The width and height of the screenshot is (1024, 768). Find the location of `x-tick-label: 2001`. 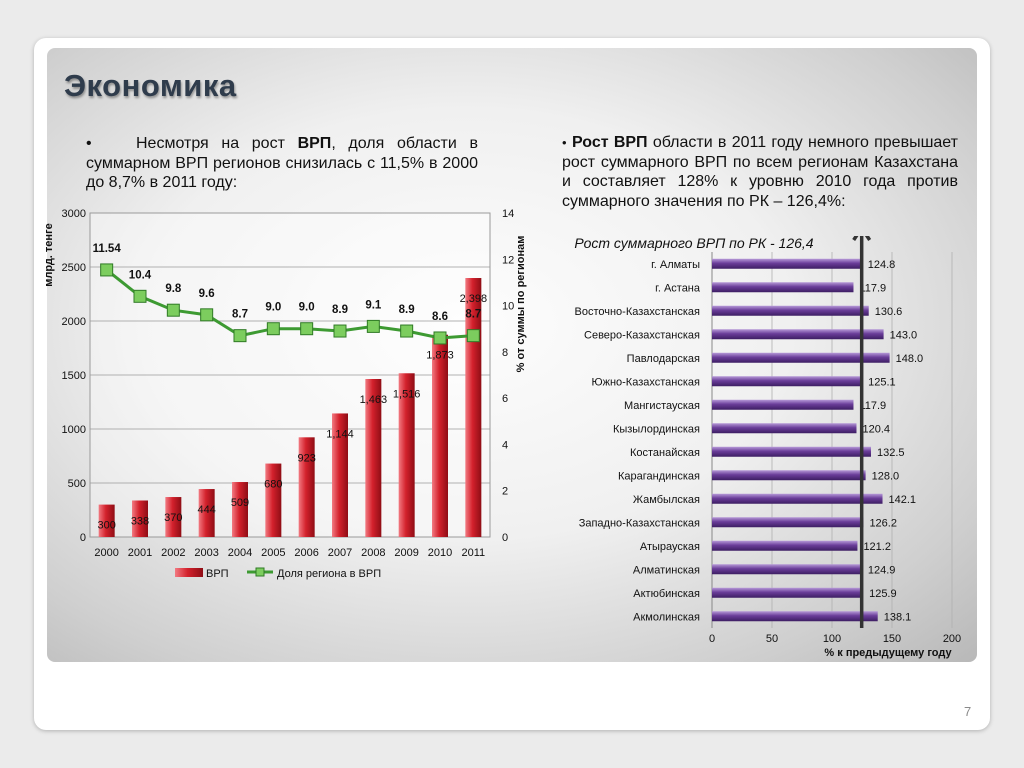

x-tick-label: 2001 is located at coordinates (140, 553).